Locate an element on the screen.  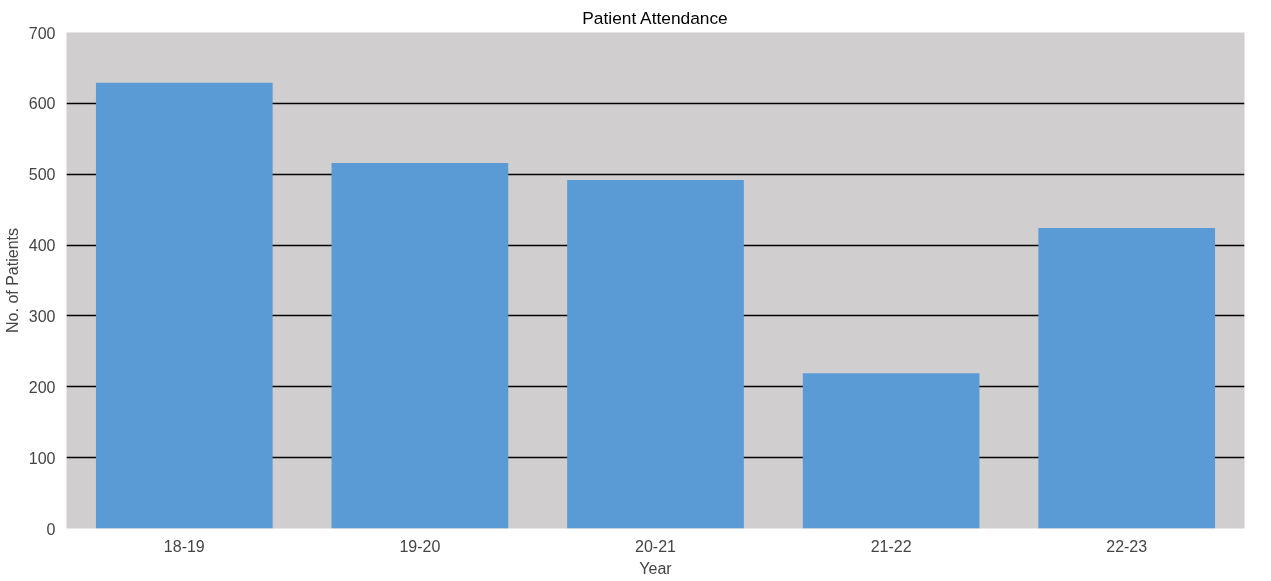
x-tick-label: 18-19 is located at coordinates (184, 546).